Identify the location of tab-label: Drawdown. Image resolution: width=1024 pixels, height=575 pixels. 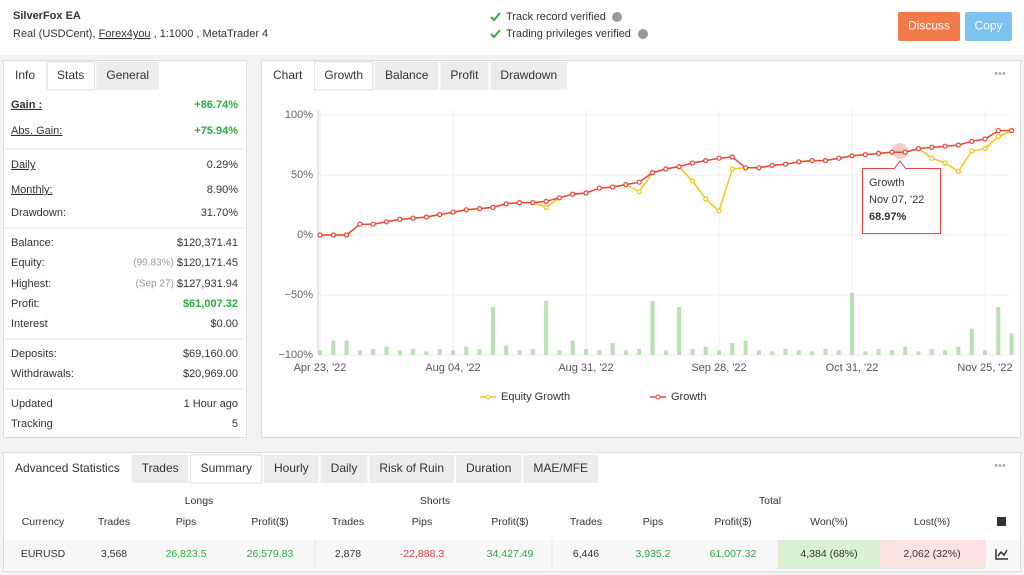
(528, 75).